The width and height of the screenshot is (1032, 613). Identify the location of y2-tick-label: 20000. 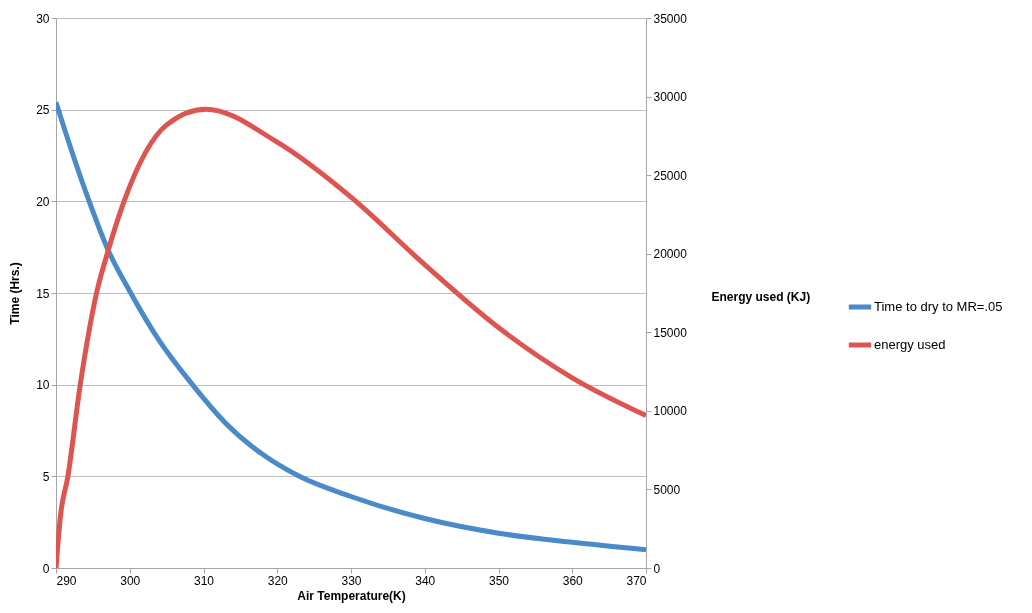
(670, 254).